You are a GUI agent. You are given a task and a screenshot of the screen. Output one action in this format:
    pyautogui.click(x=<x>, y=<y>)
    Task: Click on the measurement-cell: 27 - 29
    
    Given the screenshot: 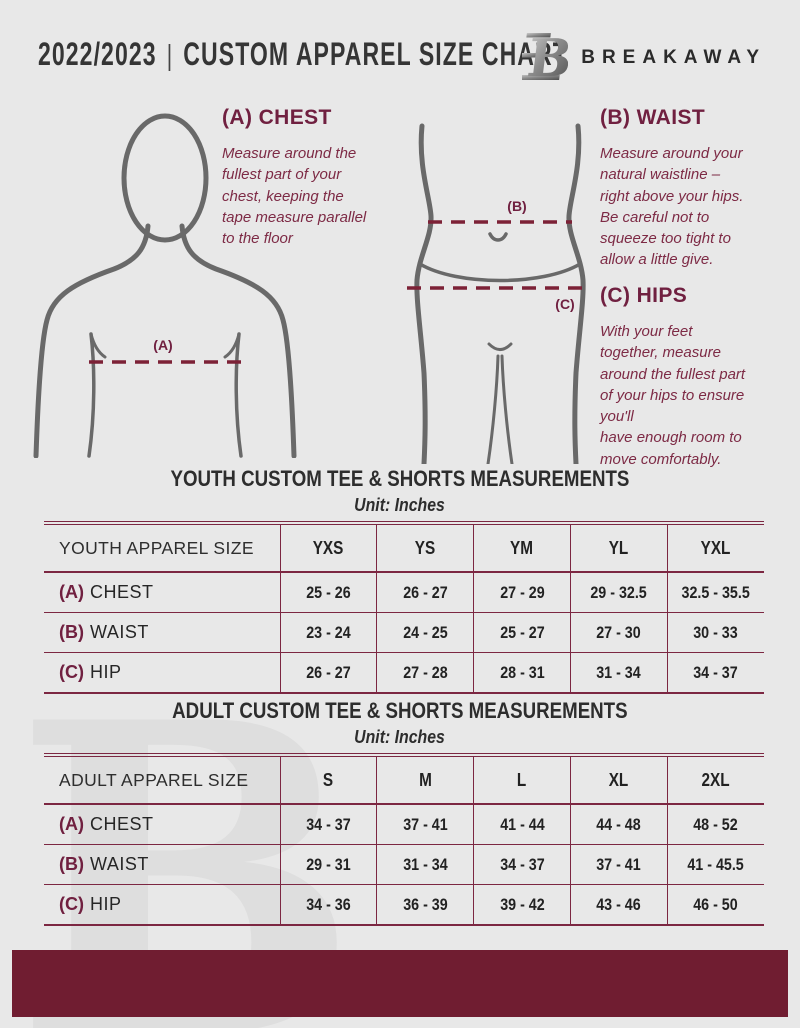 What is the action you would take?
    pyautogui.click(x=522, y=592)
    